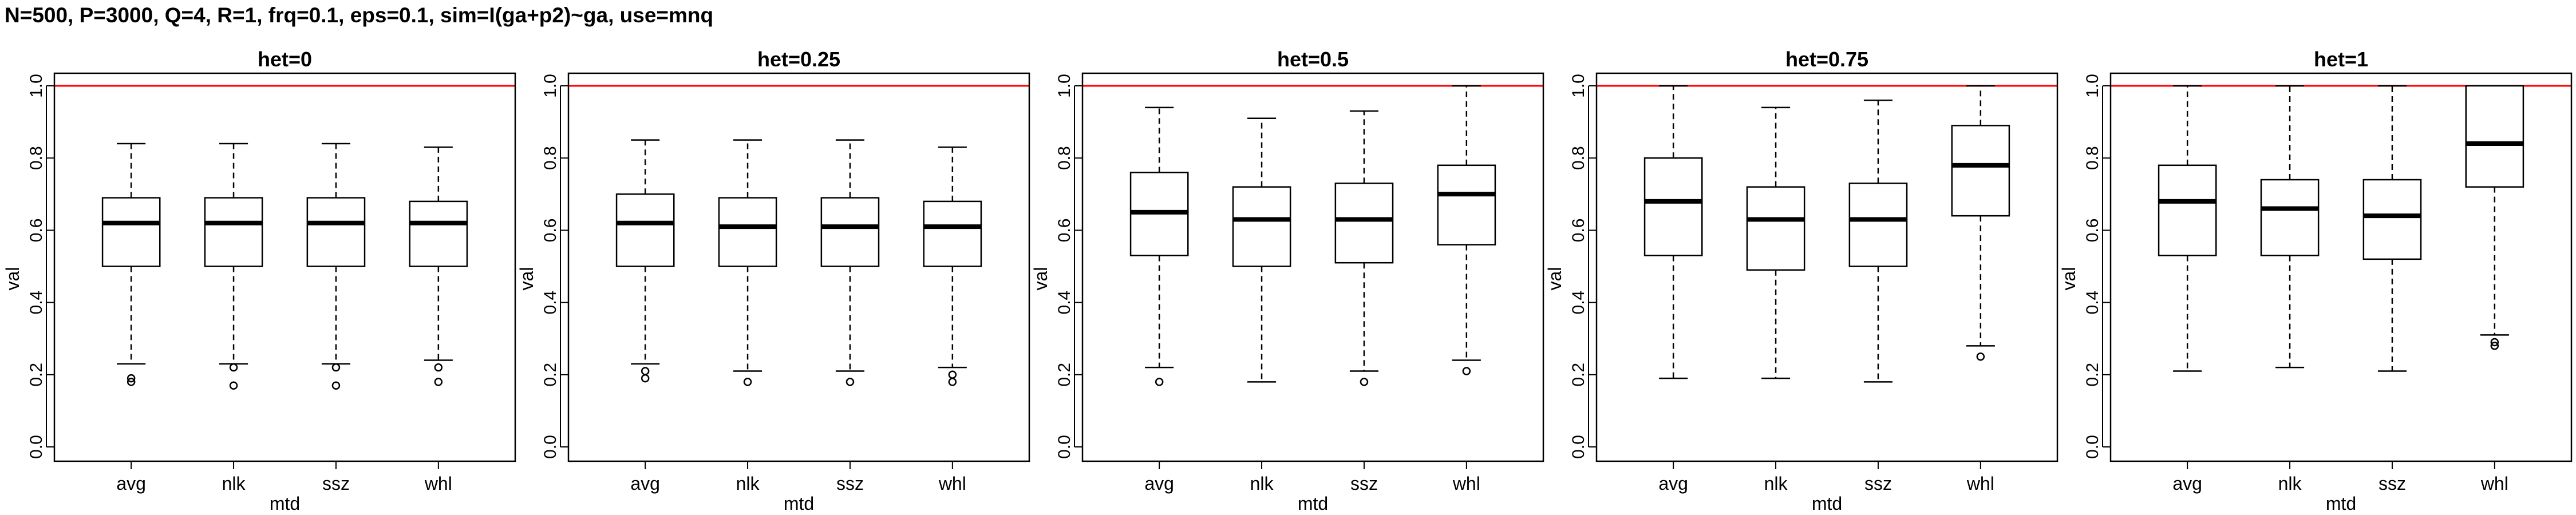 This screenshot has height=515, width=2576. Describe the element at coordinates (2341, 59) in the screenshot. I see `panel-title: het=1` at that location.